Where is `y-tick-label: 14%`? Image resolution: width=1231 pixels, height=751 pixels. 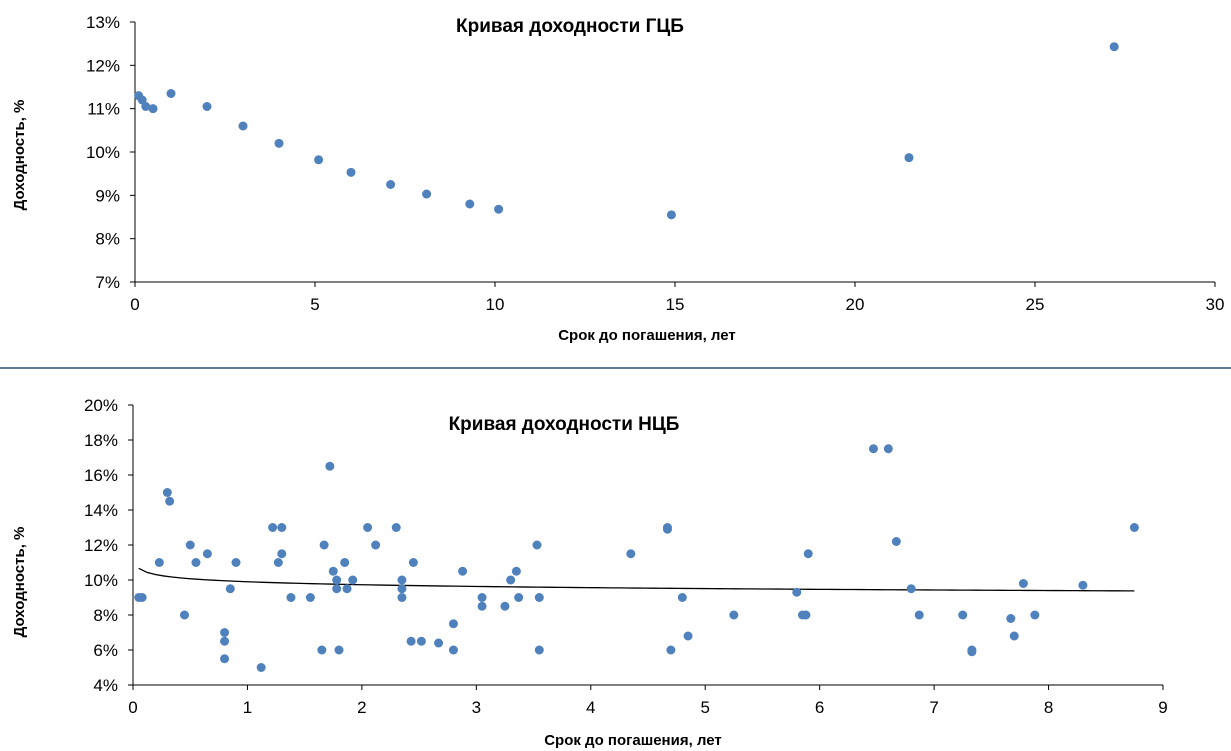
y-tick-label: 14% is located at coordinates (101, 510).